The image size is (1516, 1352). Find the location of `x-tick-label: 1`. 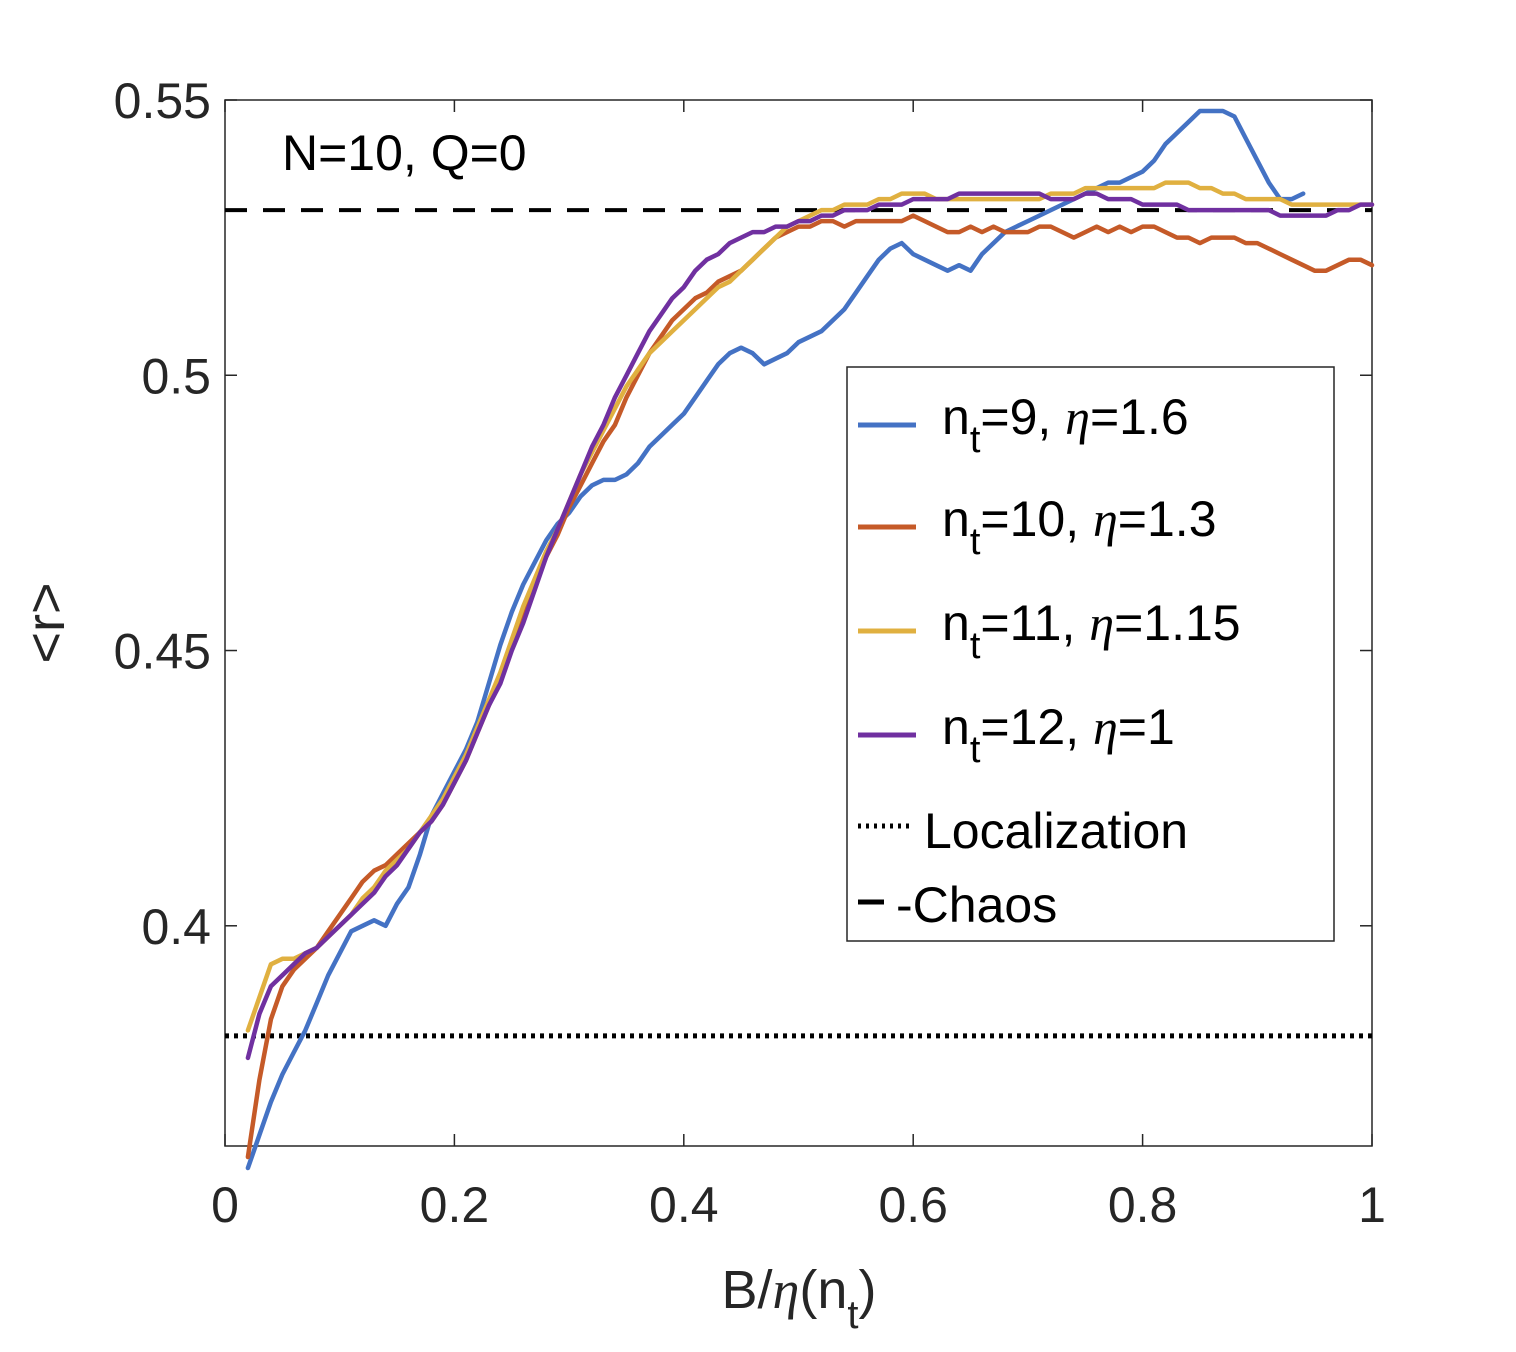

x-tick-label: 1 is located at coordinates (1372, 1205).